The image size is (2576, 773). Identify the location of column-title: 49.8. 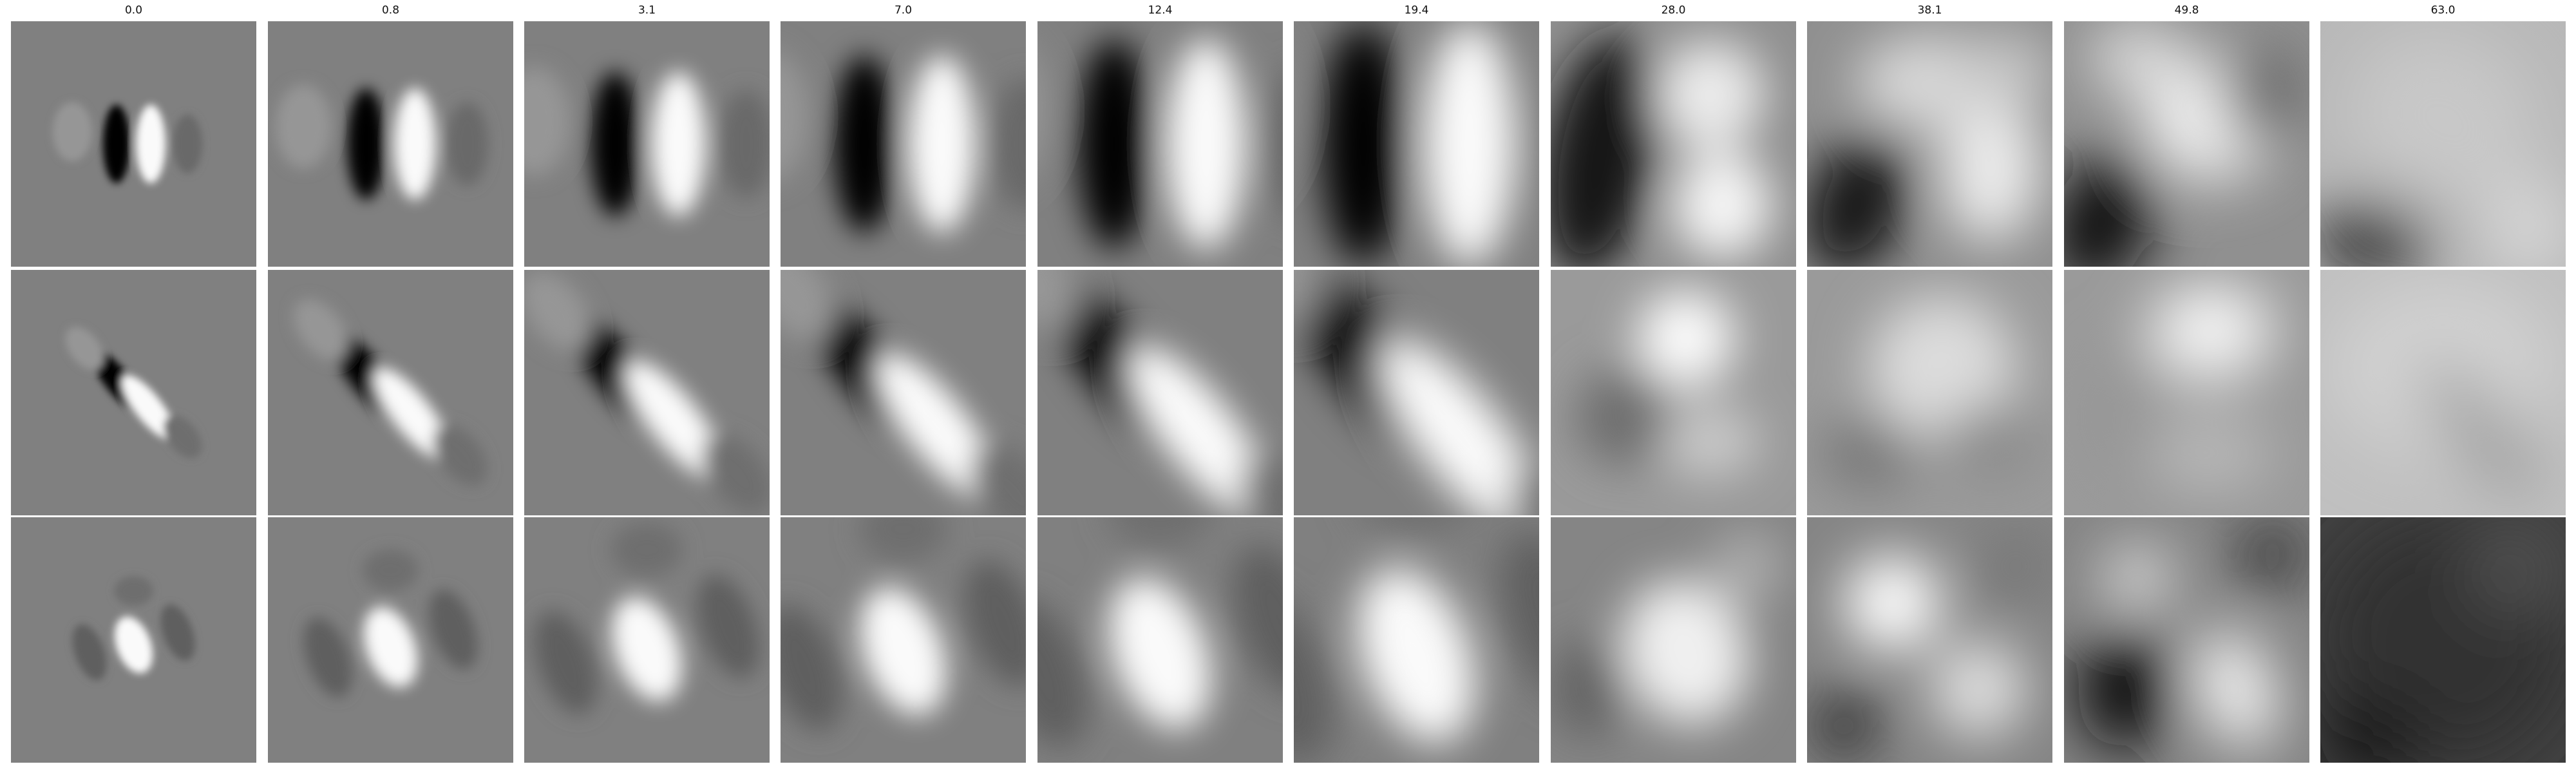
(2186, 10).